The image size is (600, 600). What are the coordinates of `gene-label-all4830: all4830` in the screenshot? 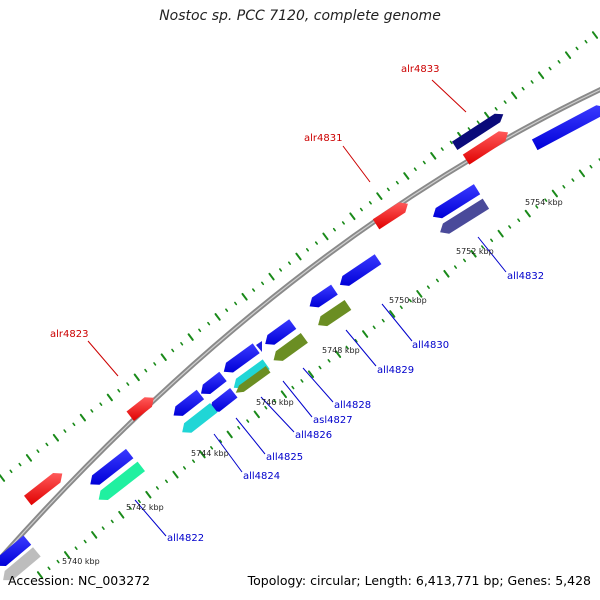 It's located at (430, 345).